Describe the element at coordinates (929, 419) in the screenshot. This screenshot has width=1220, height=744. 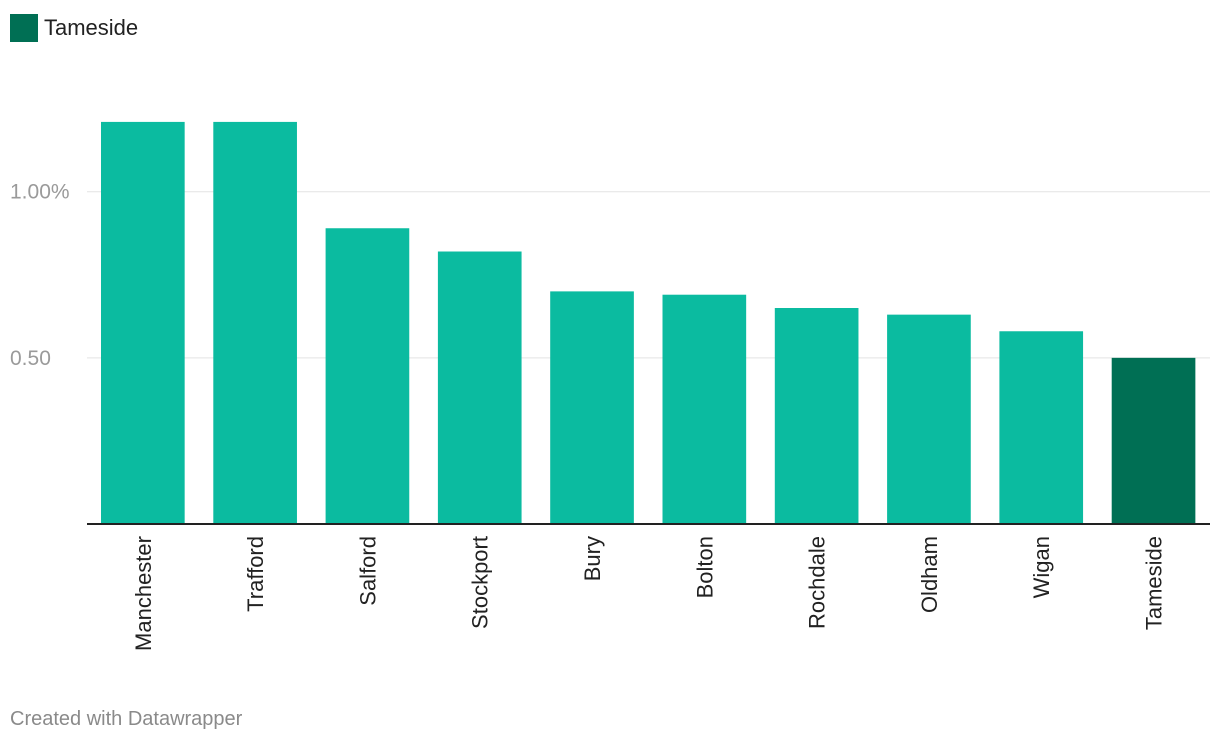
I see `bar-oldham` at that location.